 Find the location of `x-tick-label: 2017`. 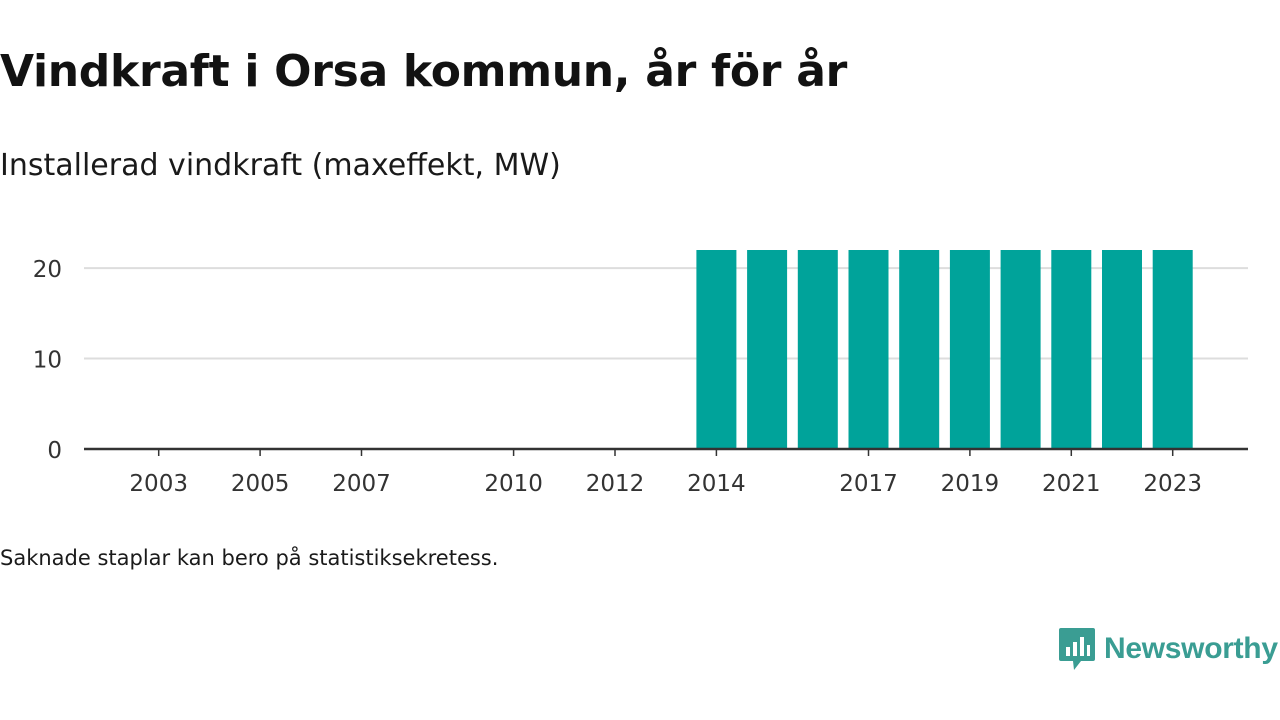

x-tick-label: 2017 is located at coordinates (868, 484).